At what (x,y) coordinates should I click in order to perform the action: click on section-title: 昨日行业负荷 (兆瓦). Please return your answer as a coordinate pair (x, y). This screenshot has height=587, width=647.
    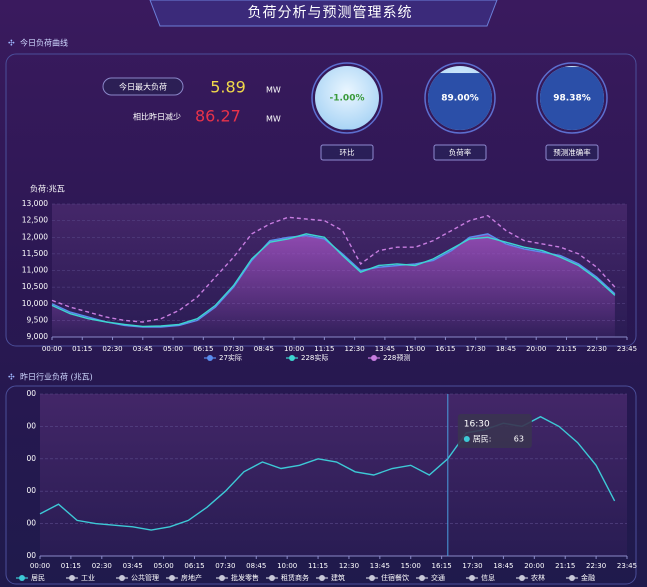
    Looking at the image, I should click on (56, 377).